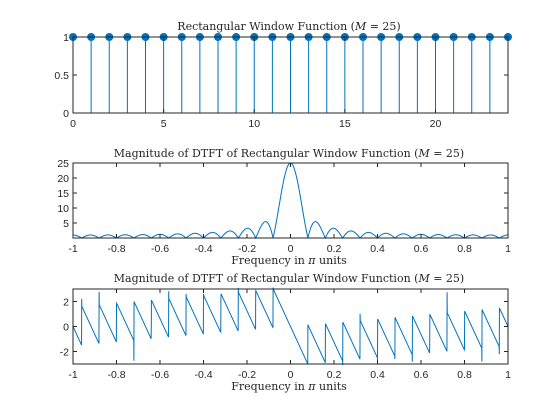 The width and height of the screenshot is (560, 420). Describe the element at coordinates (421, 249) in the screenshot. I see `panel2-xtick-label: 0.6` at that location.